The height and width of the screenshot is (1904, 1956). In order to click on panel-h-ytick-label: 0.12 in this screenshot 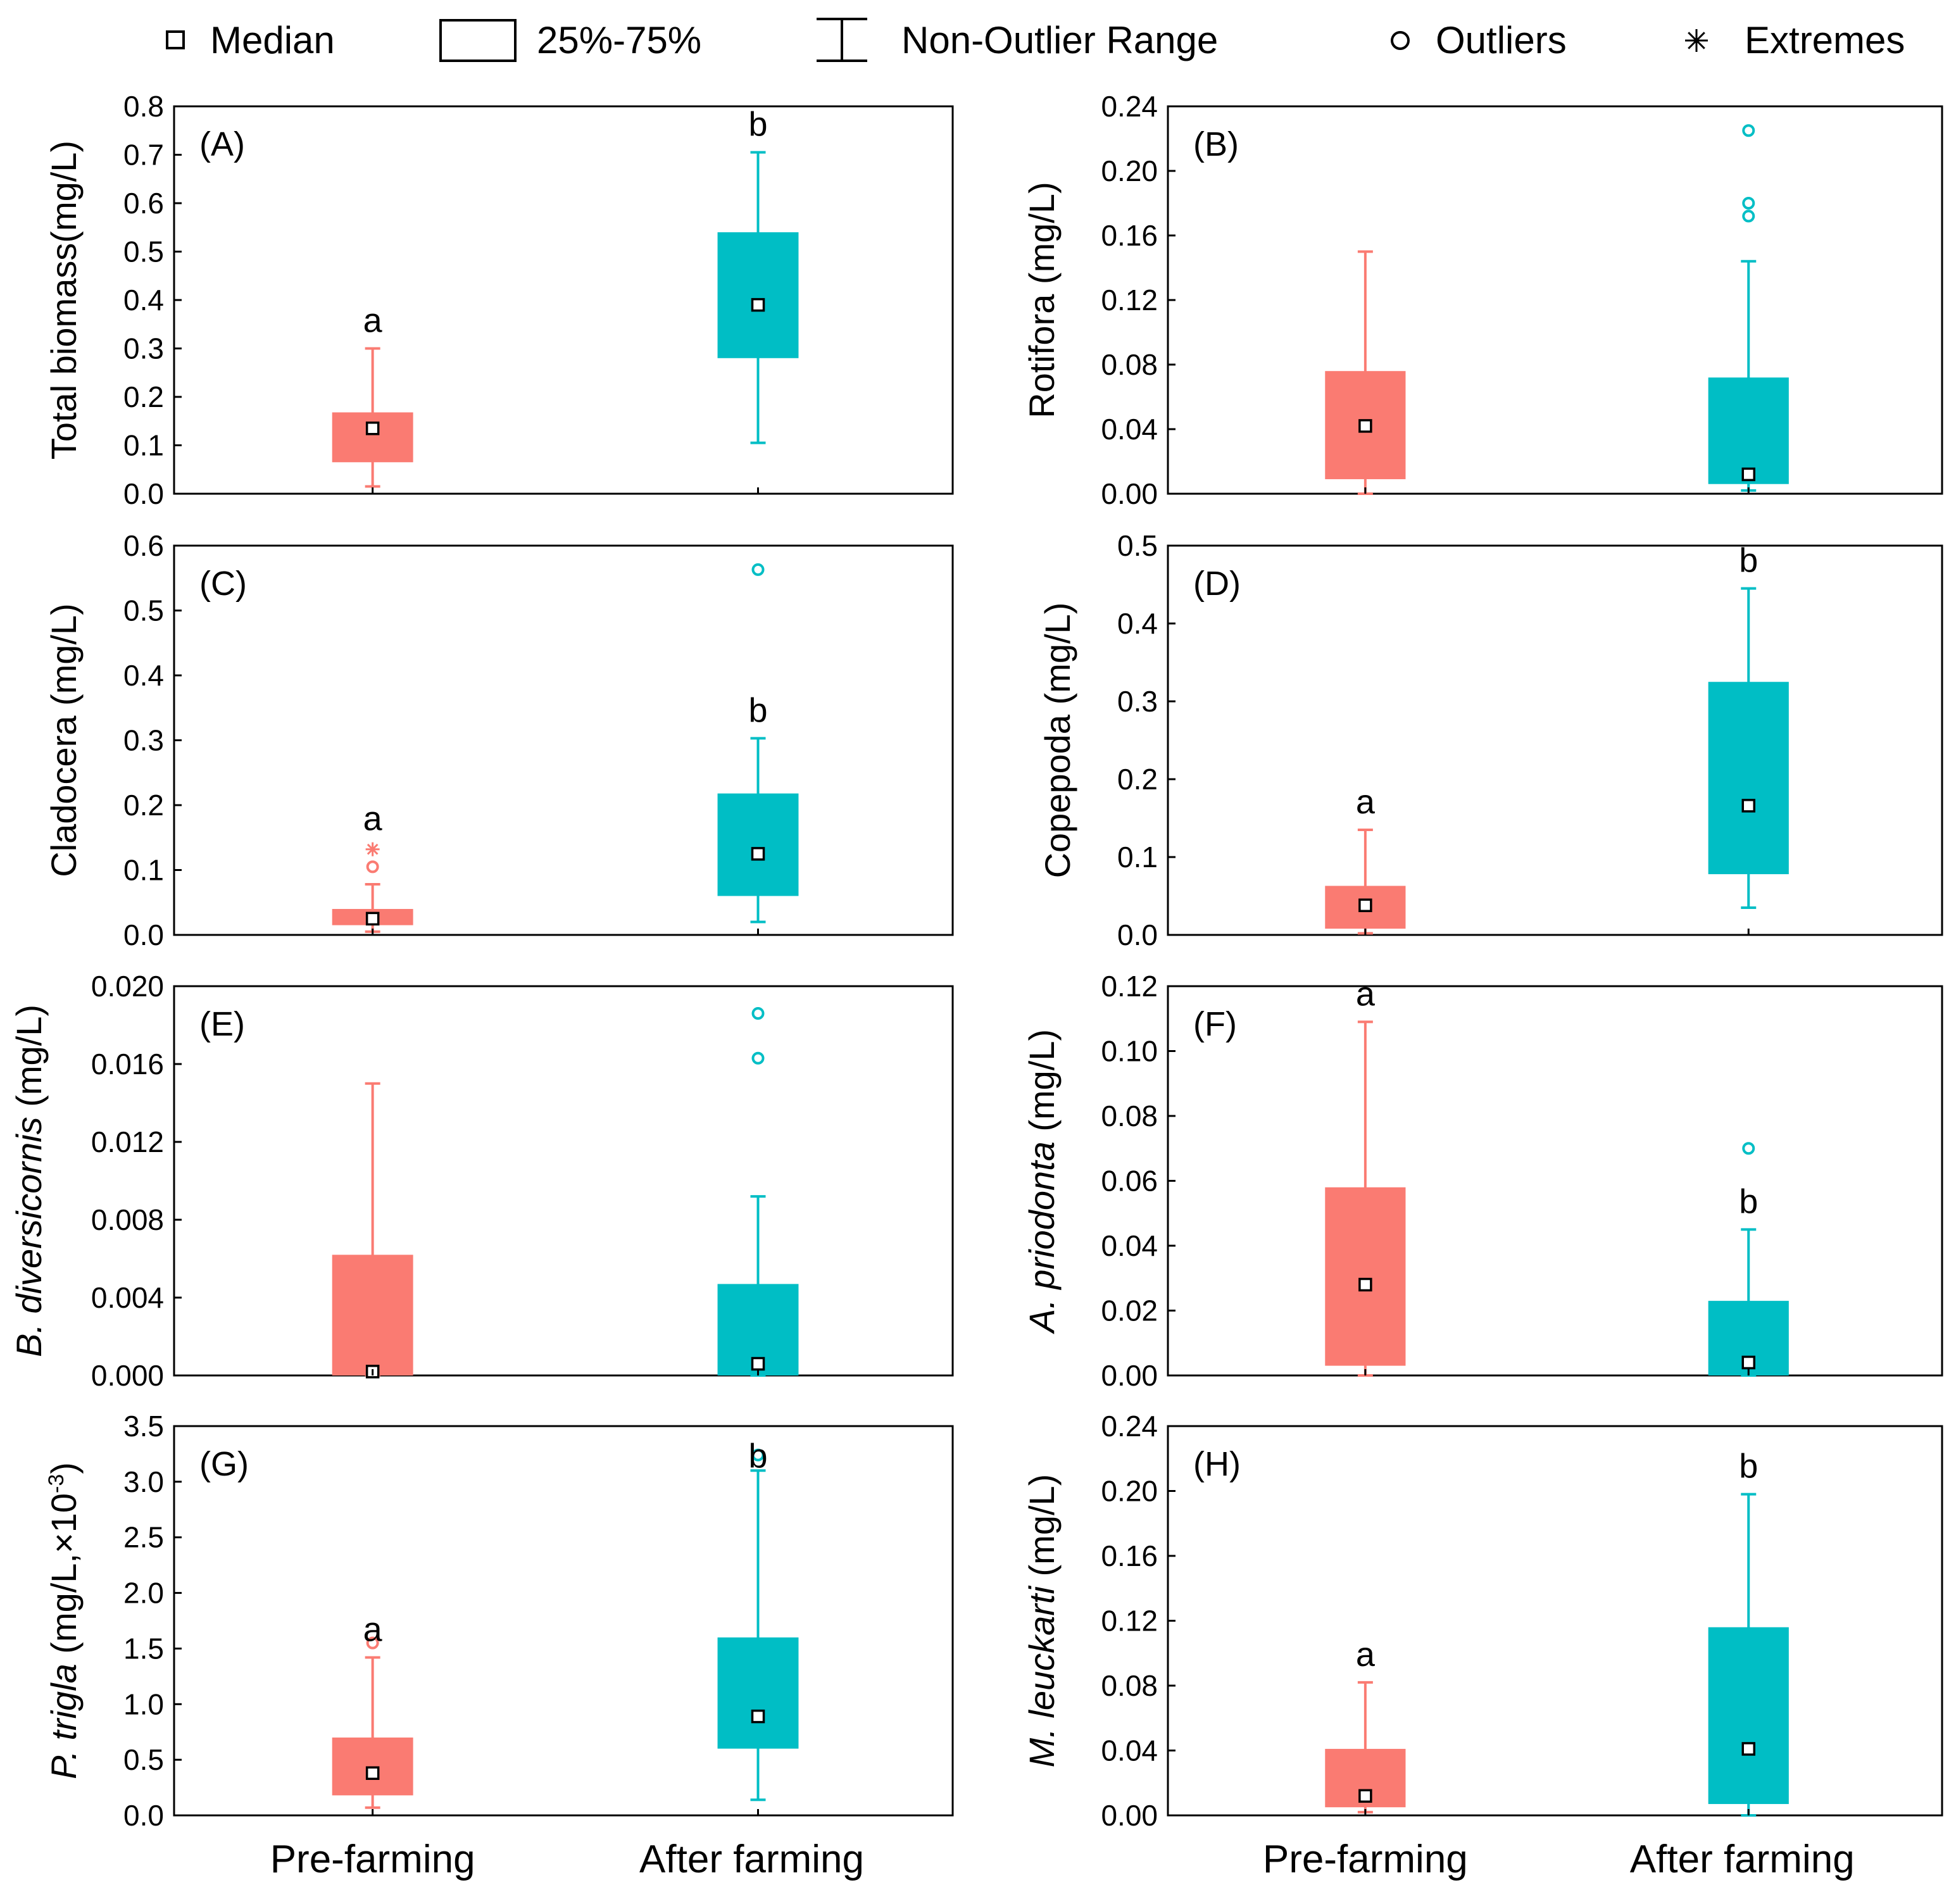, I will do `click(1129, 1621)`.